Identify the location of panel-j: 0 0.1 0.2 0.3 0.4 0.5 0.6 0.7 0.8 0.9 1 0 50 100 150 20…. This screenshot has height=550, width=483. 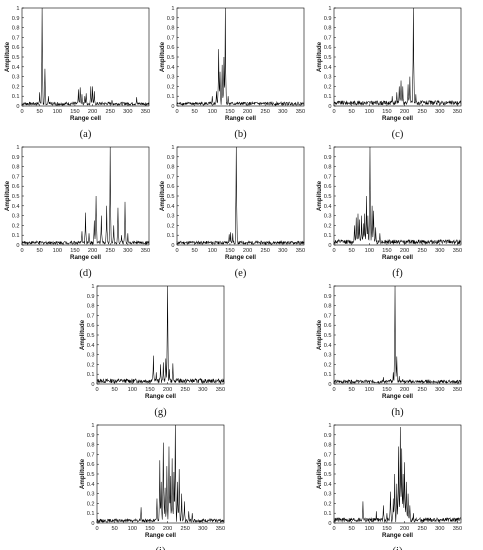
(389, 486).